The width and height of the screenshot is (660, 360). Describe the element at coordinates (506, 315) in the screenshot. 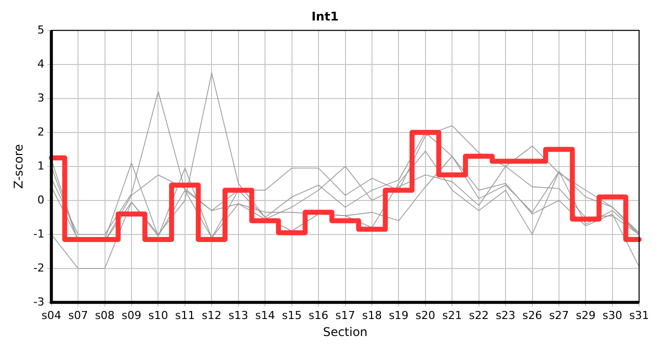

I see `x-tick-label: s23` at that location.